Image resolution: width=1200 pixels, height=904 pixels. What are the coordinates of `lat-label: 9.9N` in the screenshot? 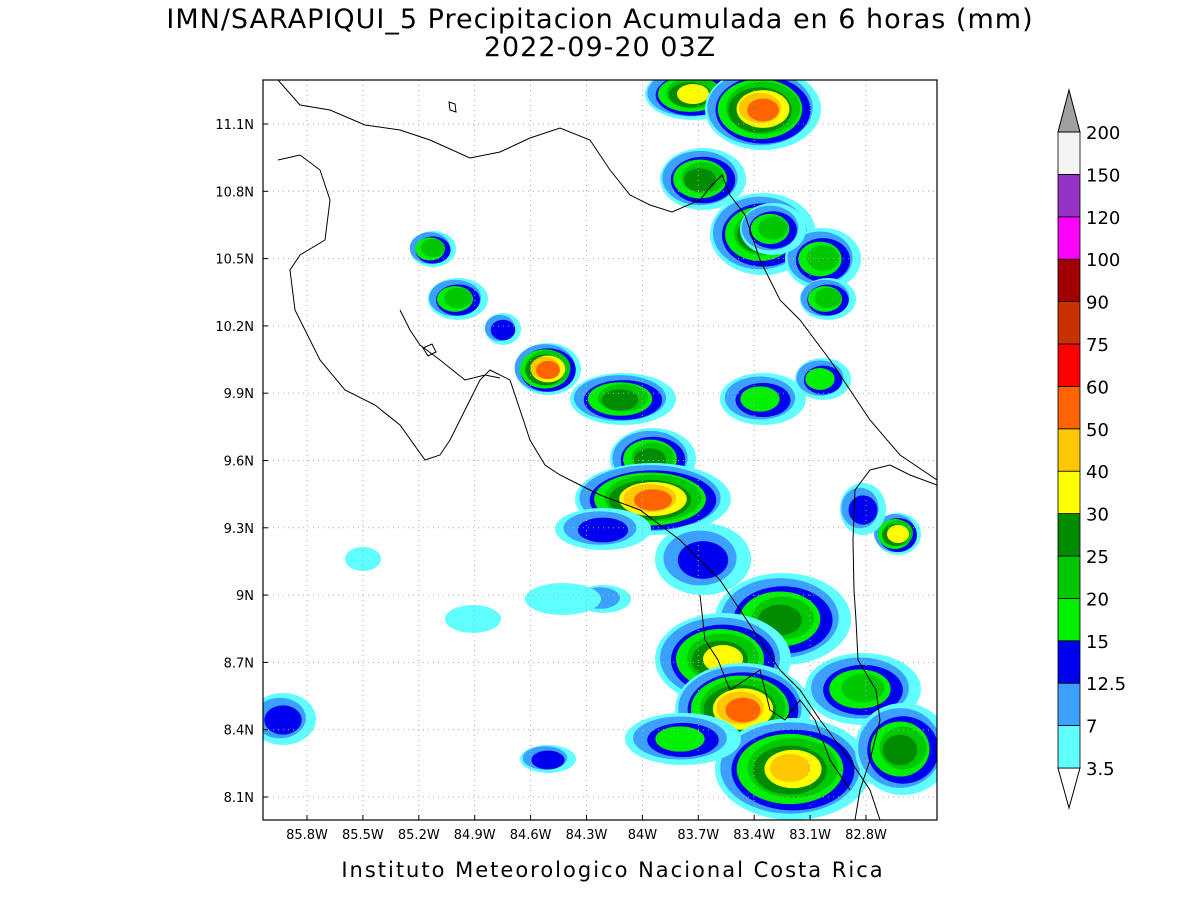 It's located at (239, 394).